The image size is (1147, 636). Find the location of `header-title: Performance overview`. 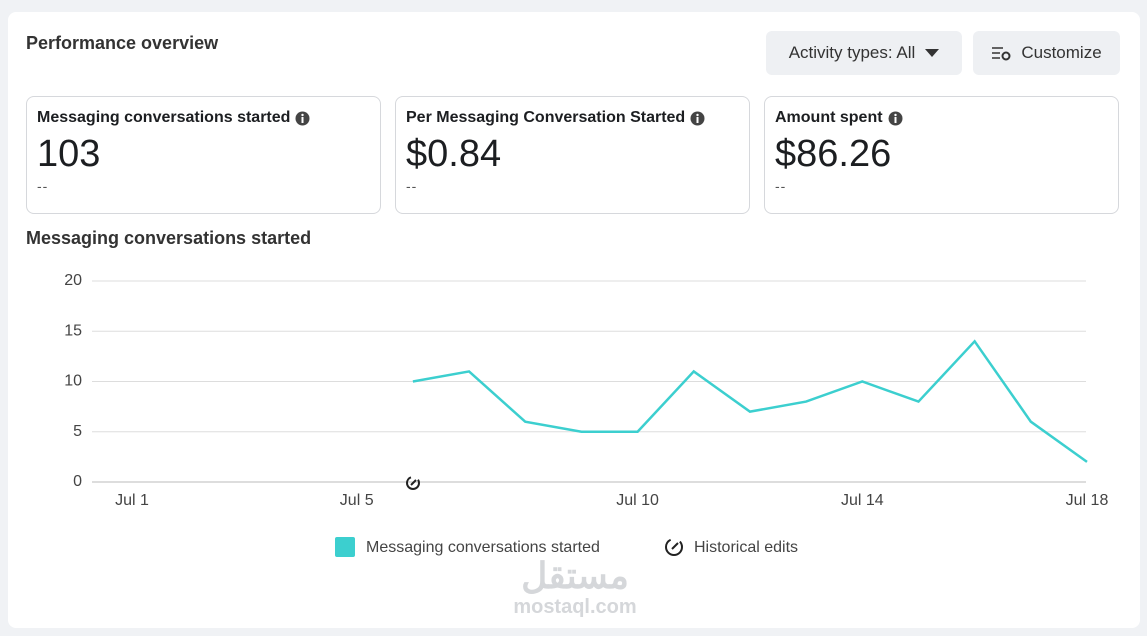

header-title: Performance overview is located at coordinates (122, 43).